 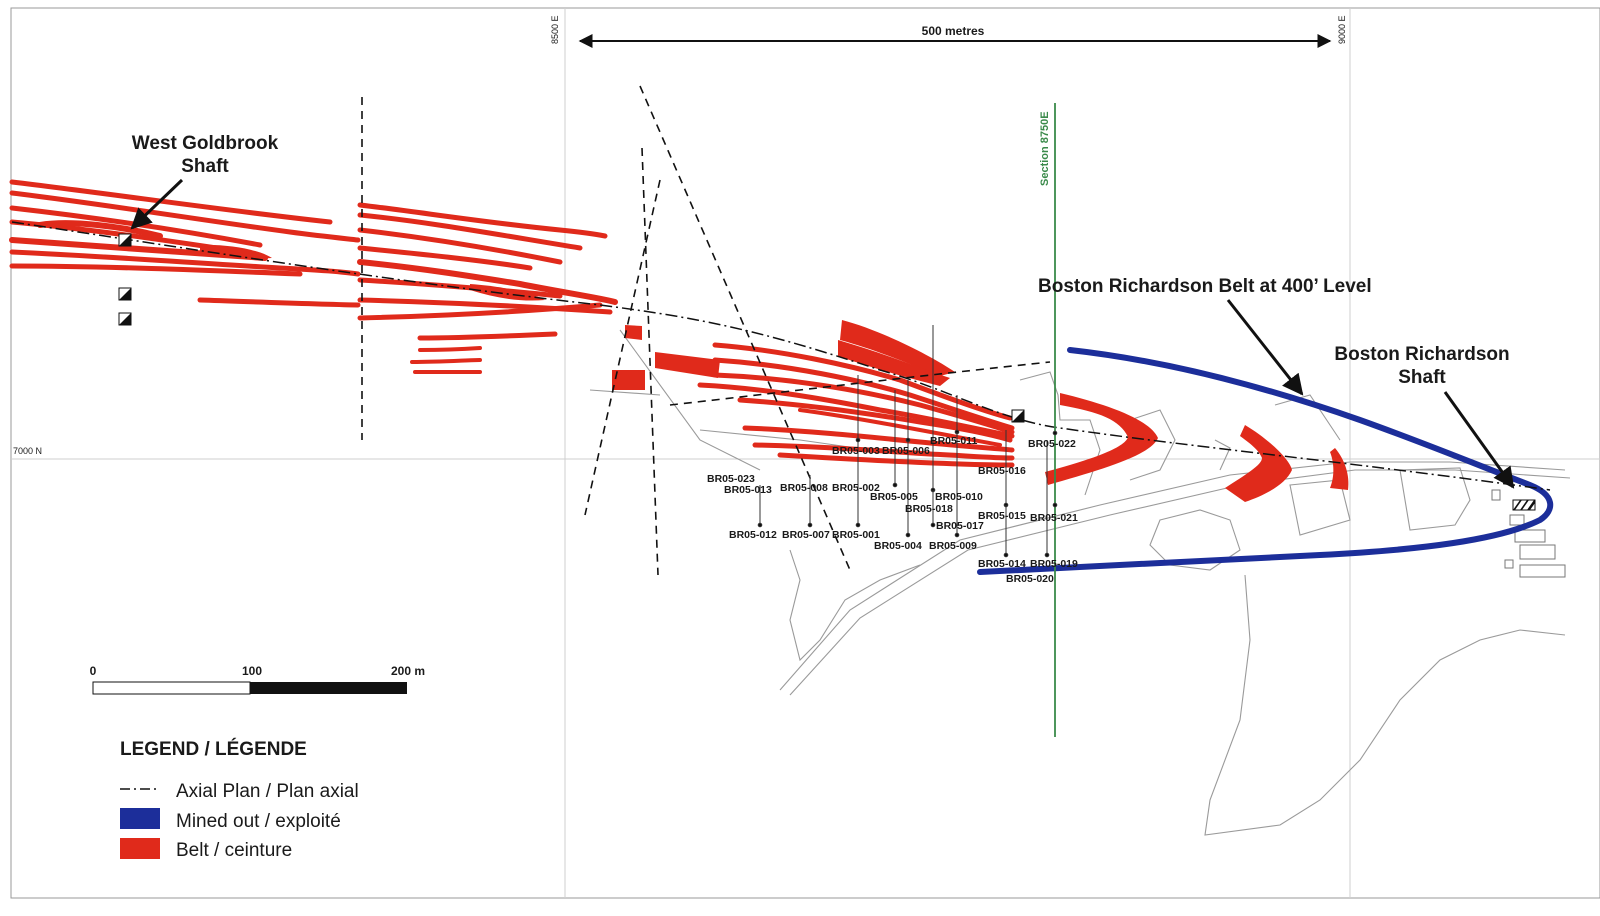 What do you see at coordinates (1002, 564) in the screenshot?
I see `drill-hole-label: BR05-014` at bounding box center [1002, 564].